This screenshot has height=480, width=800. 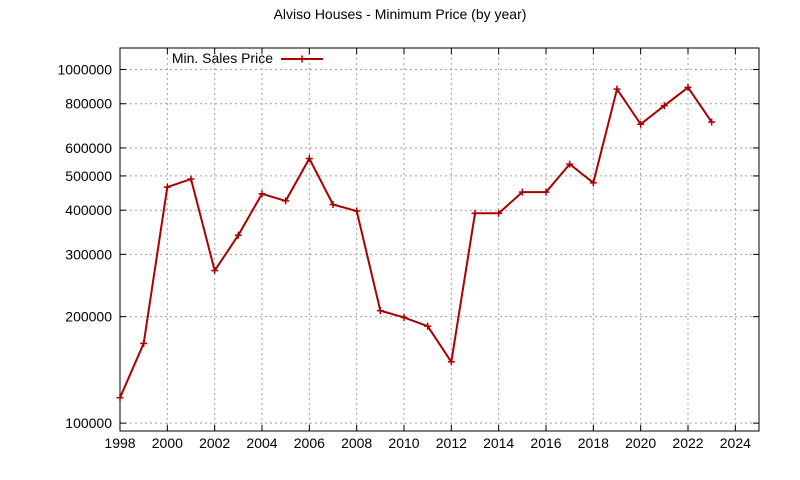 I want to click on y-tick-label: 800000, so click(x=88, y=104).